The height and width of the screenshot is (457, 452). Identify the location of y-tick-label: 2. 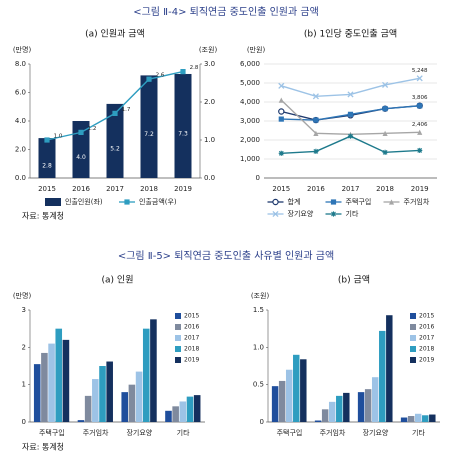
(24, 347).